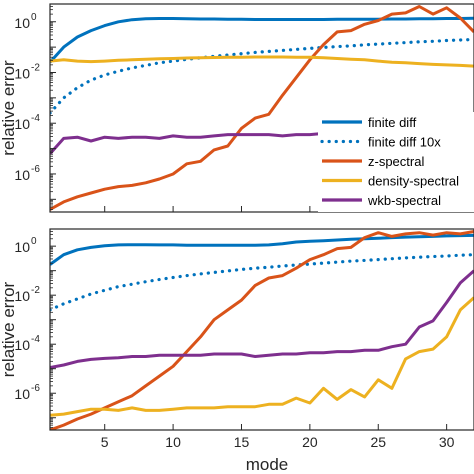 The image size is (474, 474). Describe the element at coordinates (267, 464) in the screenshot. I see `x-axis-label: mode` at that location.